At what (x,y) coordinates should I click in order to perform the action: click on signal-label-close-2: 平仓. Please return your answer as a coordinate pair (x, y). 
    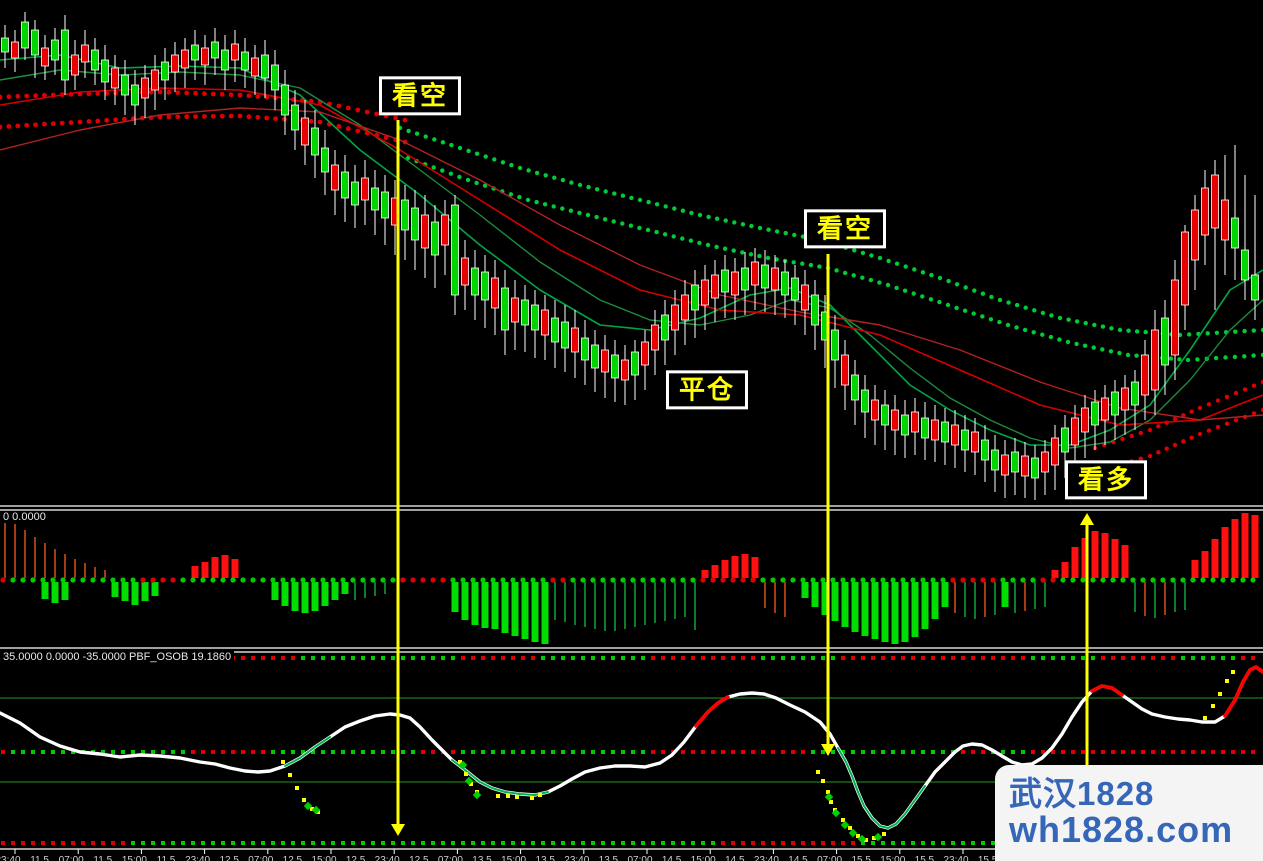
    Looking at the image, I should click on (707, 390).